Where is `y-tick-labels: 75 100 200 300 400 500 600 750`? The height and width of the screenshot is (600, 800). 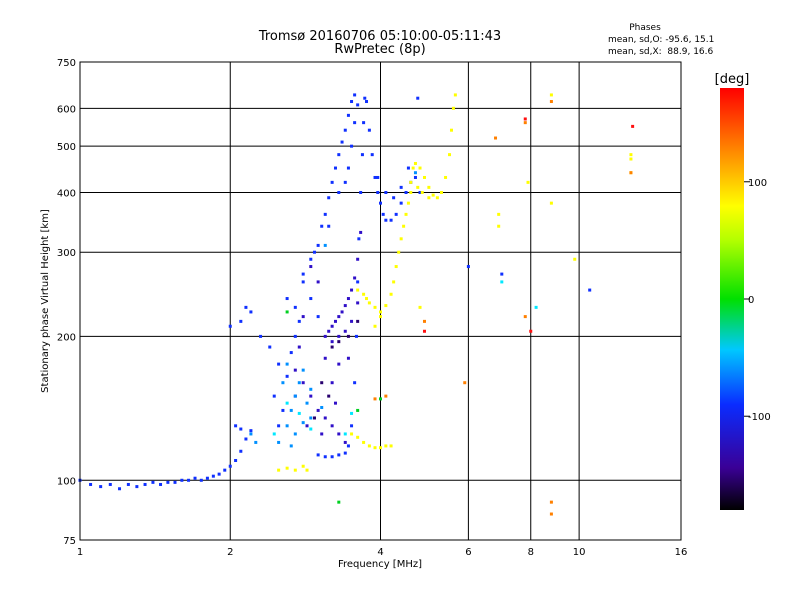 y-tick-labels: 75 100 200 300 400 500 600 750 is located at coordinates (66, 302).